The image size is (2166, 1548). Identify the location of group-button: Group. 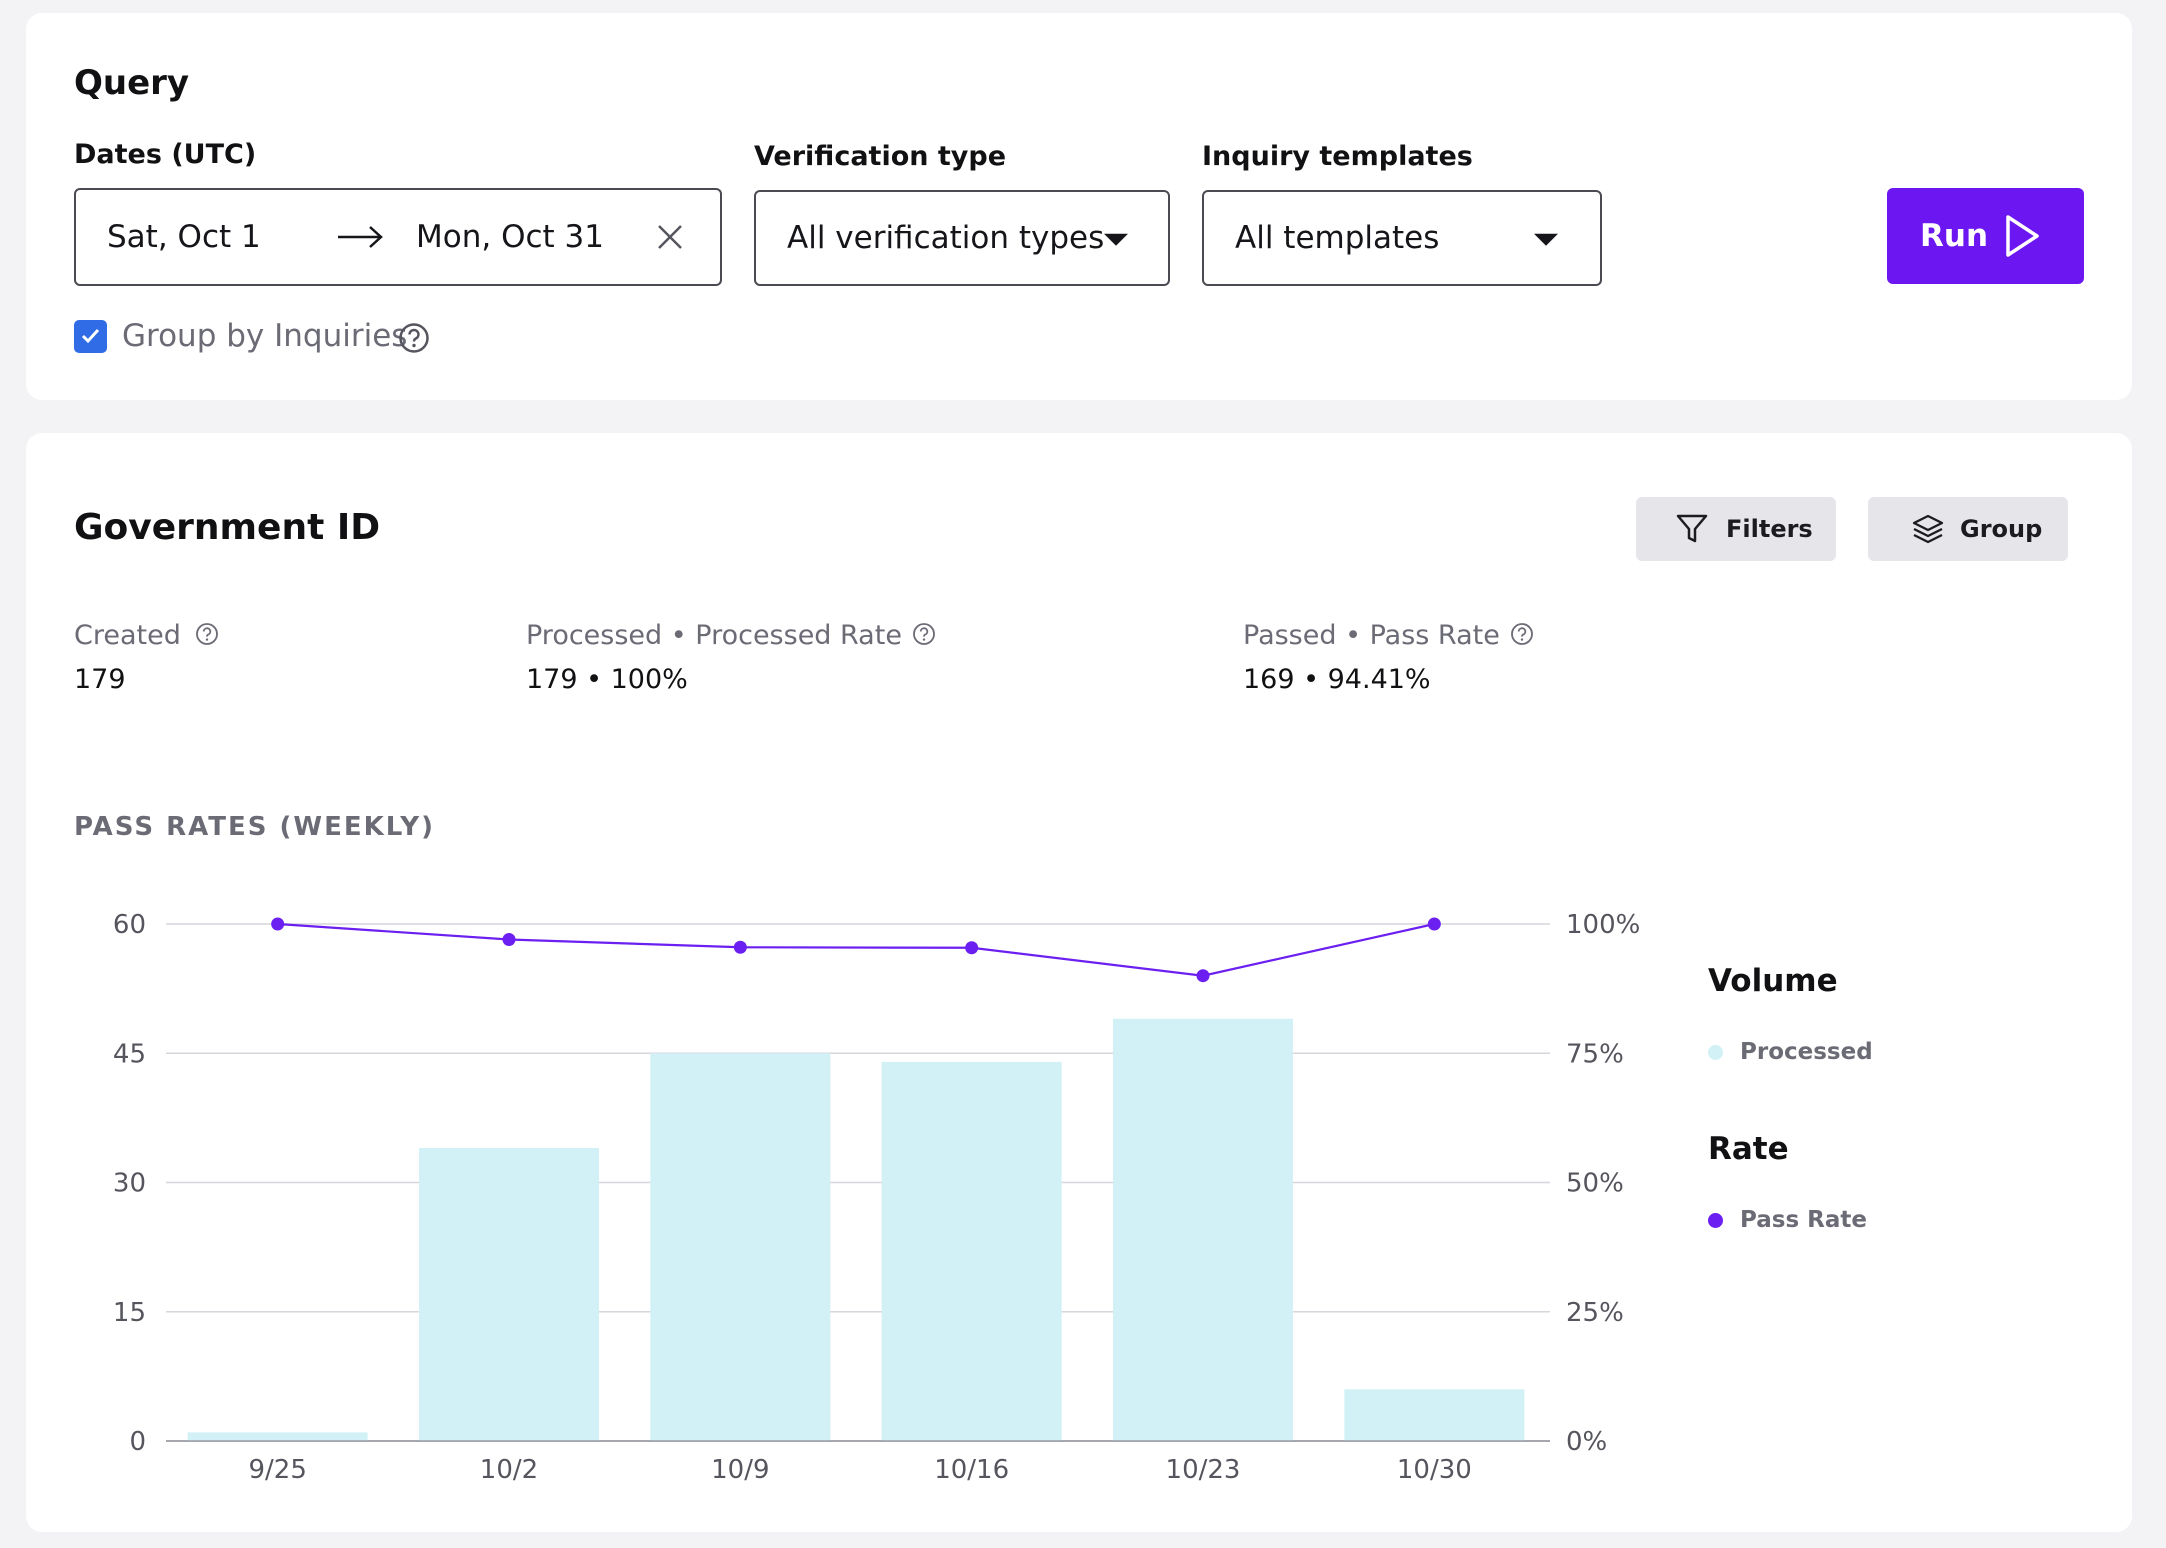
(1968, 529).